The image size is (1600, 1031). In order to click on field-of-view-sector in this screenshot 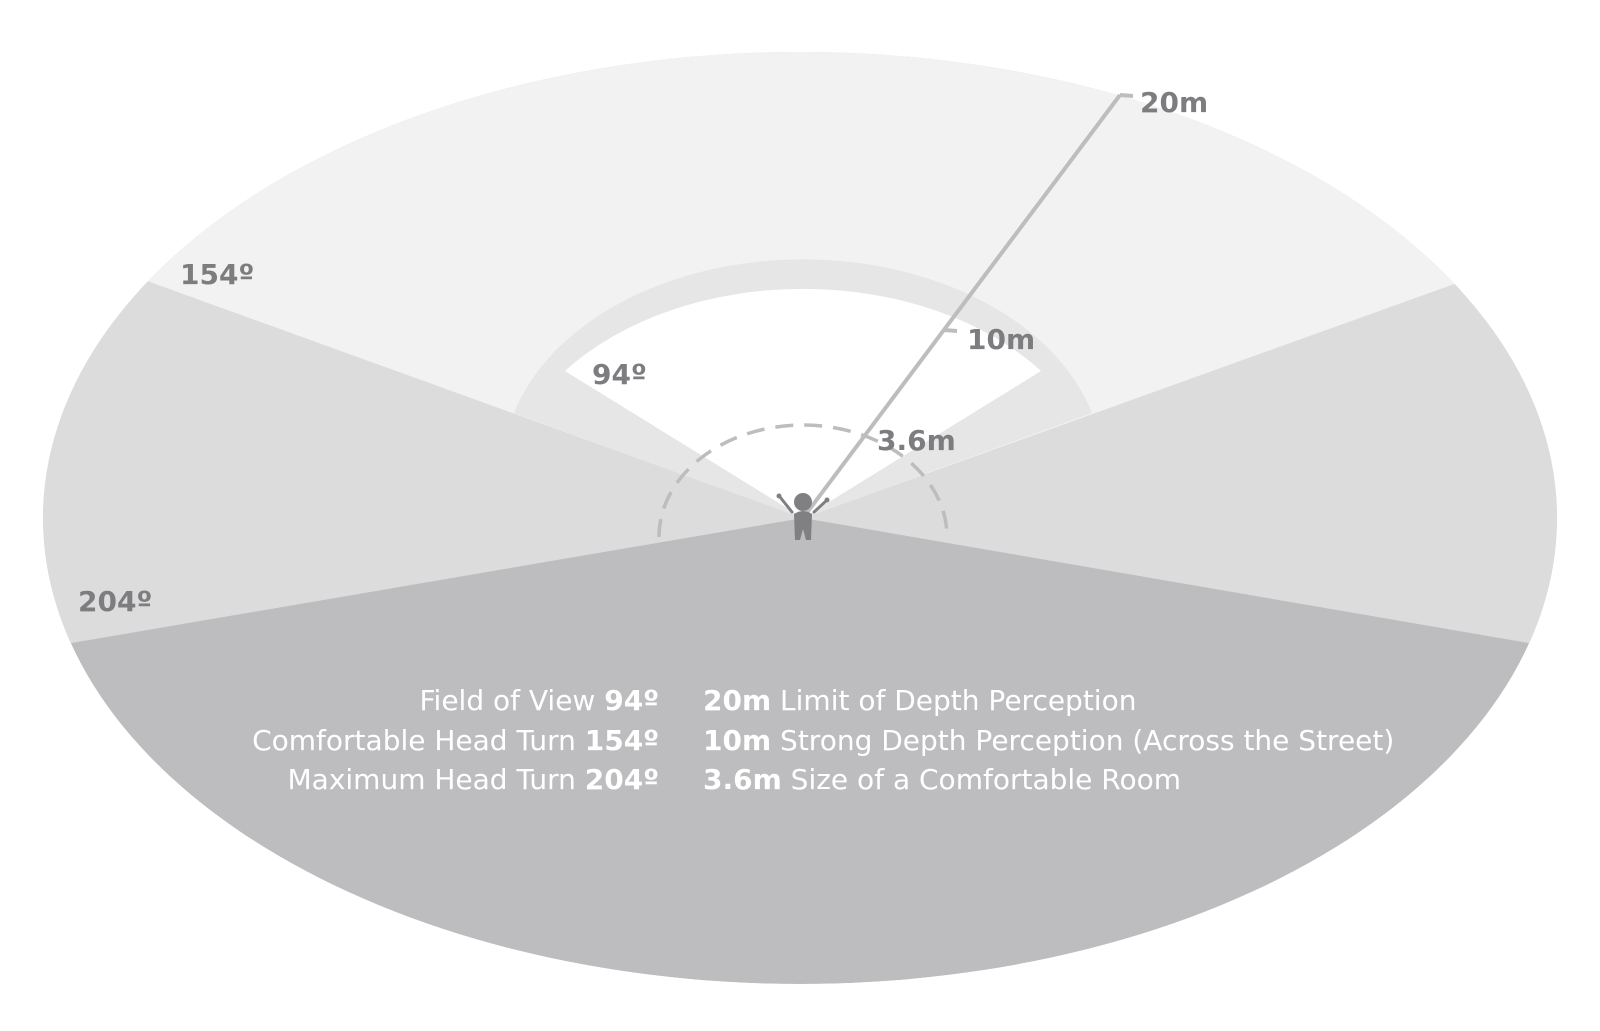, I will do `click(803, 403)`.